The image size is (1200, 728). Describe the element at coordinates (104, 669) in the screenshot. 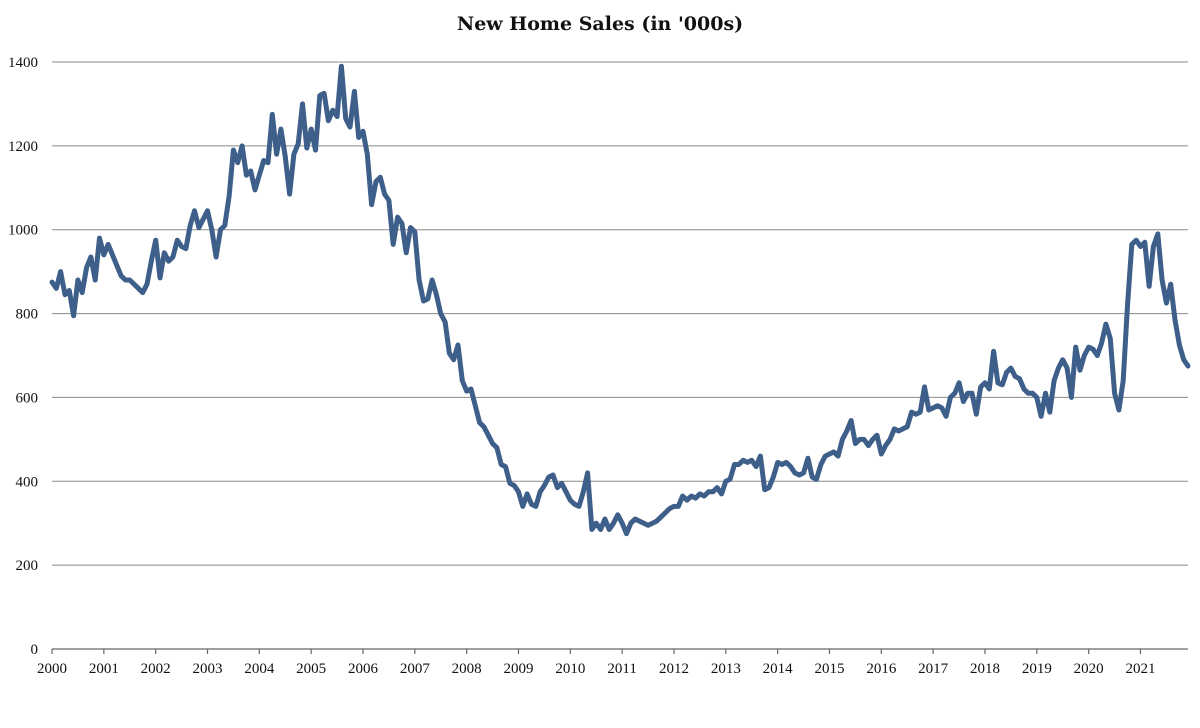

I see `x-tick-label: 2001` at that location.